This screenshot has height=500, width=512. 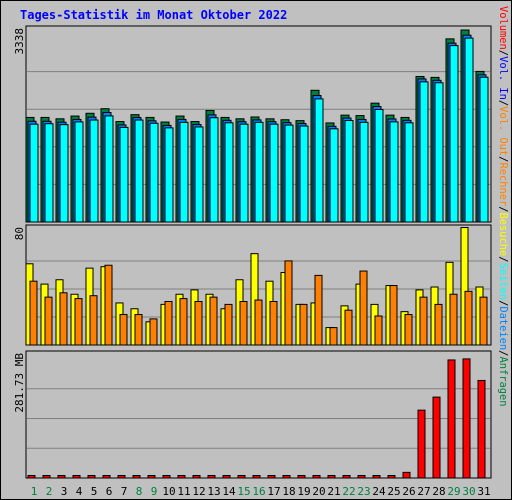 I want to click on legend-item: Seiten, so click(x=503, y=282).